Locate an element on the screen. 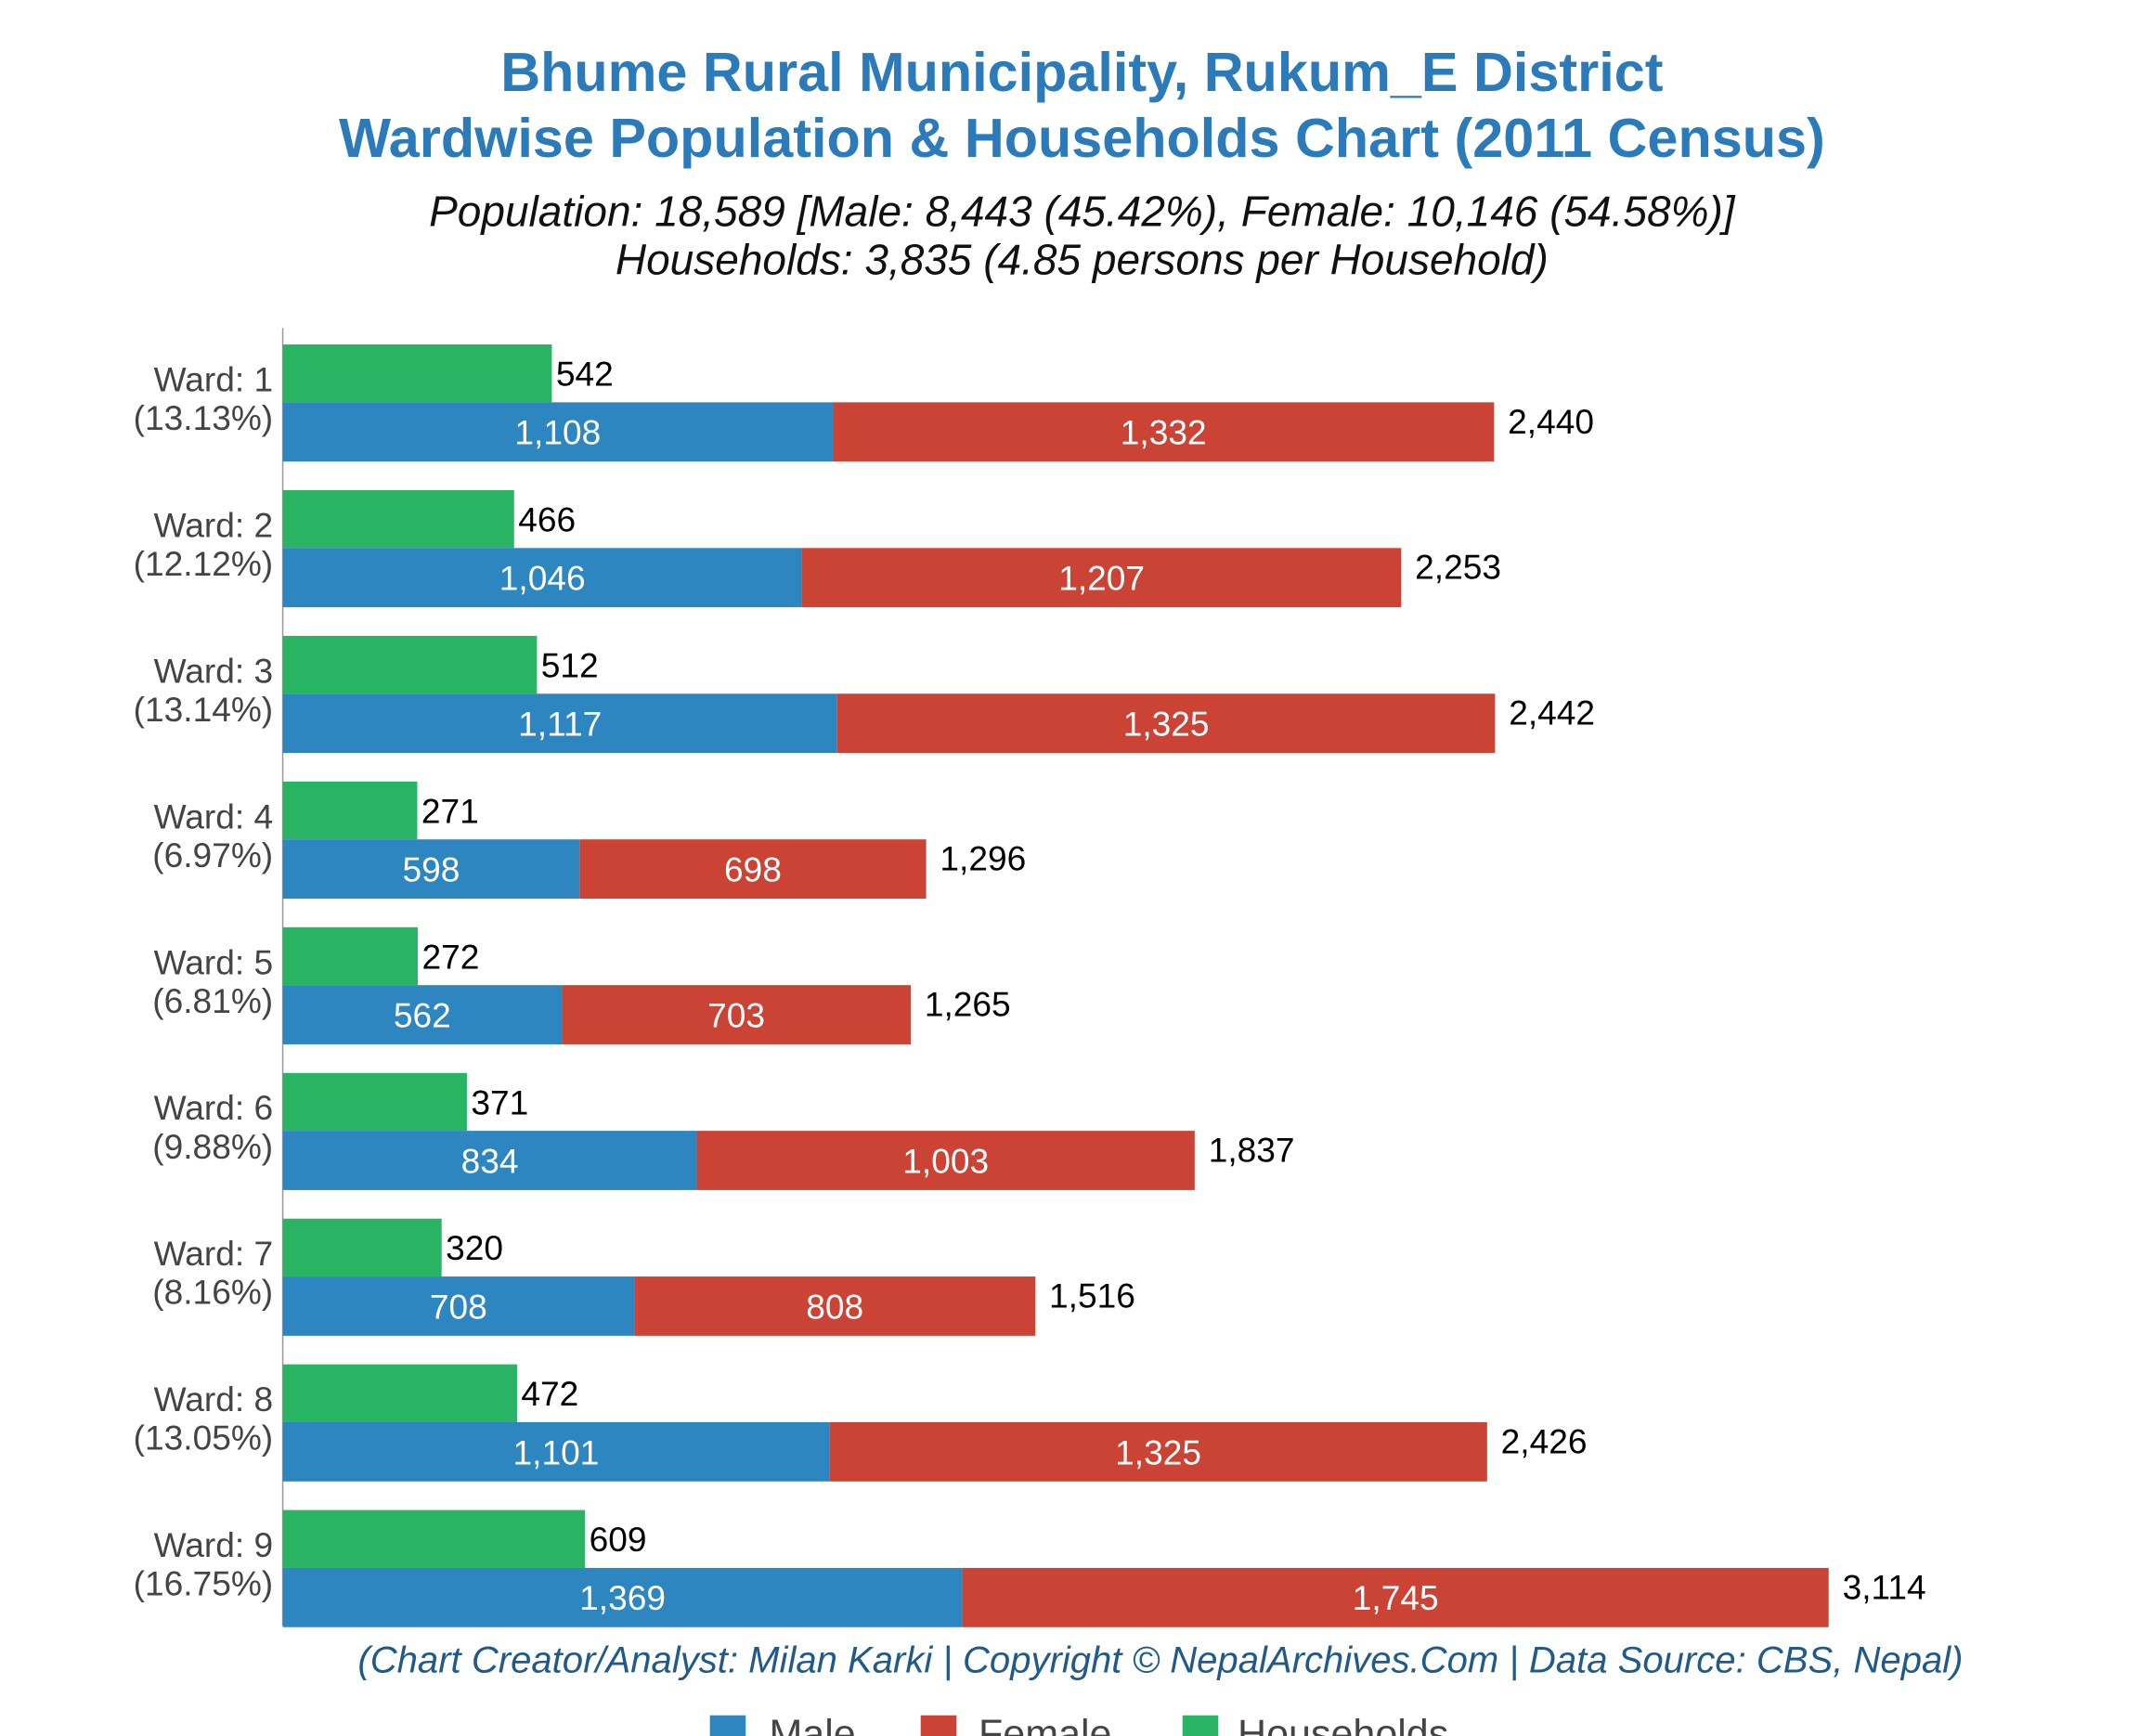  total-label: 1,296 is located at coordinates (983, 858).